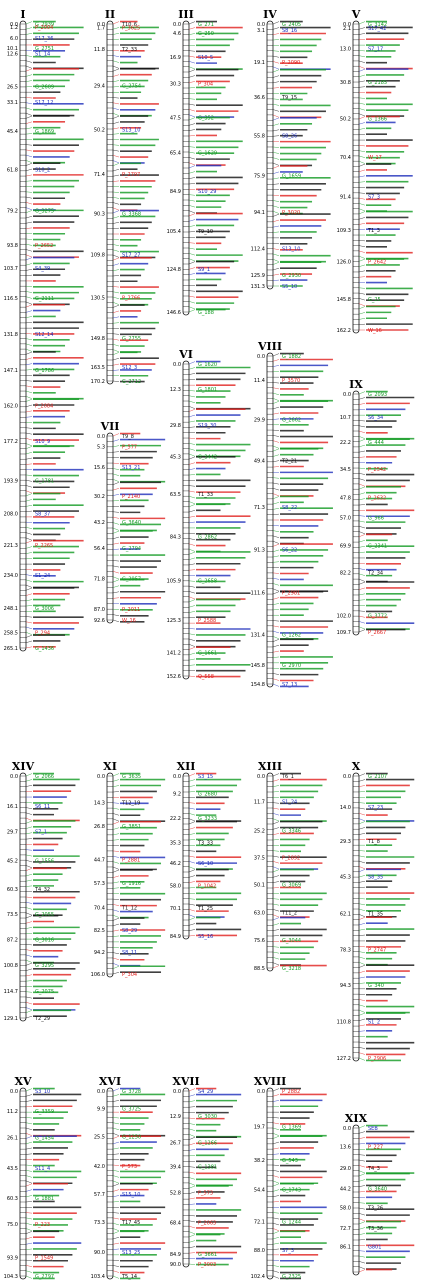  Describe the element at coordinates (261, 25) in the screenshot. I see `map-position: 0.0` at that location.